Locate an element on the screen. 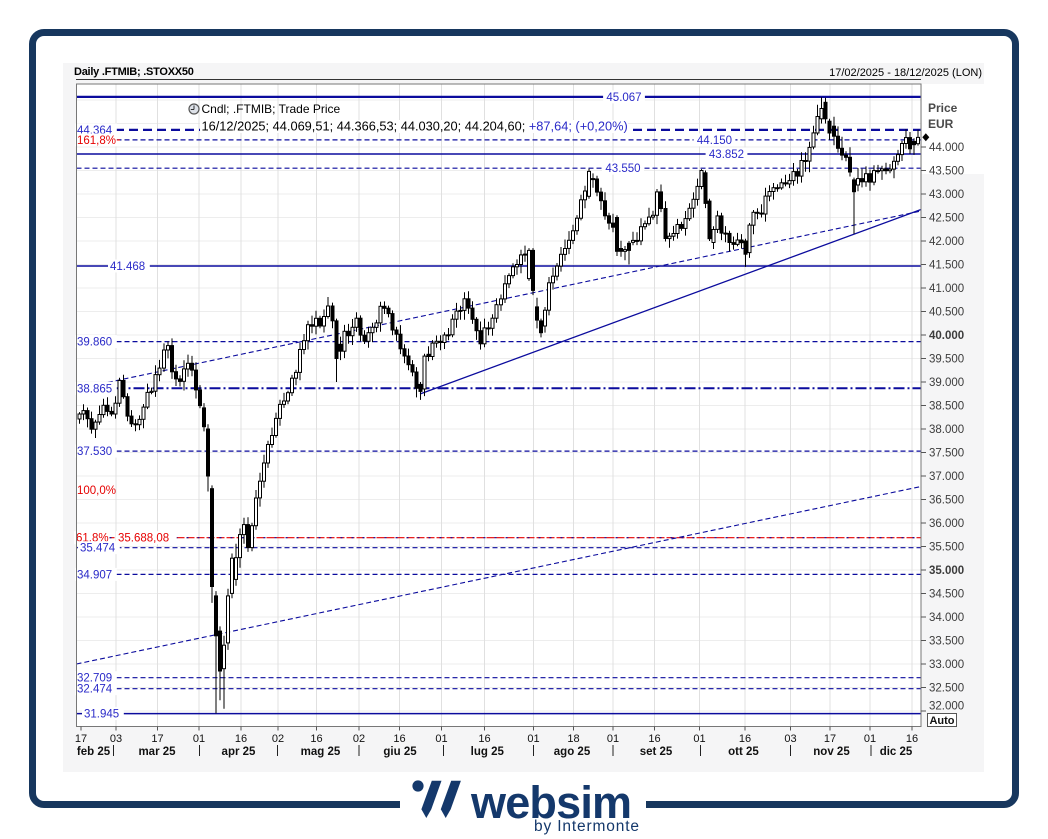 This screenshot has width=1048, height=839. svg-text: 35.688,08 is located at coordinates (143, 539).